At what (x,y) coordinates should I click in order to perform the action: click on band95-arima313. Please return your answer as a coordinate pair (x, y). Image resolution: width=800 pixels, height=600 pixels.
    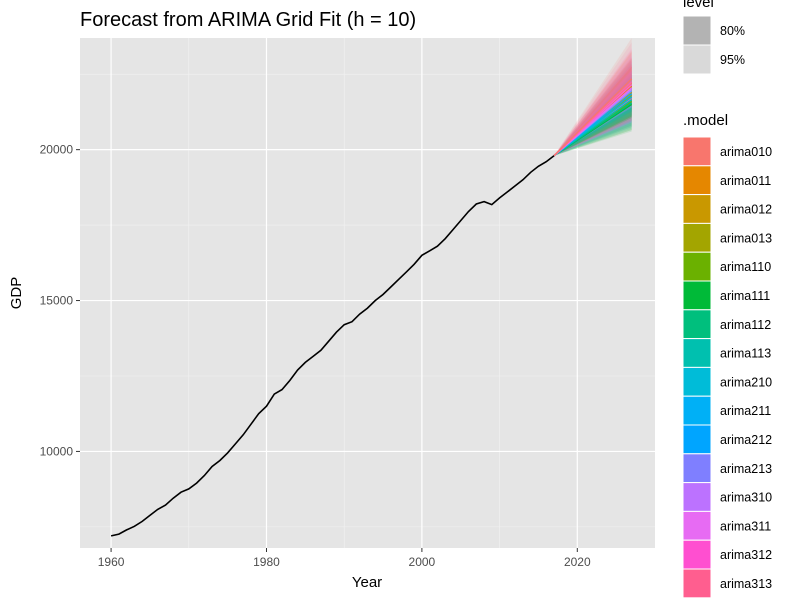
    Looking at the image, I should click on (592, 97).